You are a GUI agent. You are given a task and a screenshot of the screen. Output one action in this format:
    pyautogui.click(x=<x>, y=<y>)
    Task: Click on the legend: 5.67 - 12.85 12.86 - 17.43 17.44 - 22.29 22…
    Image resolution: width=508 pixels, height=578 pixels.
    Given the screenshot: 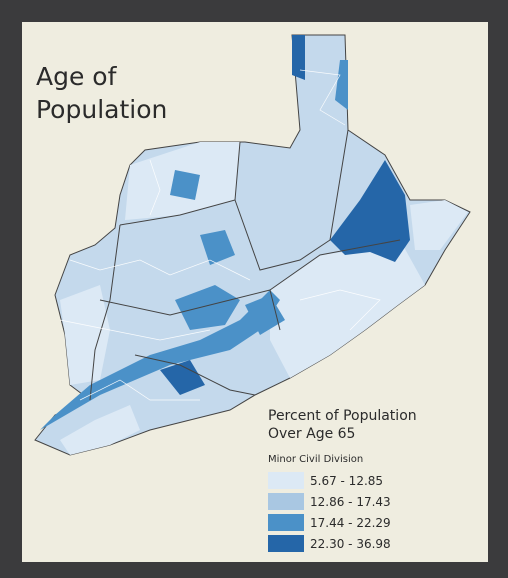 What is the action you would take?
    pyautogui.click(x=329, y=512)
    